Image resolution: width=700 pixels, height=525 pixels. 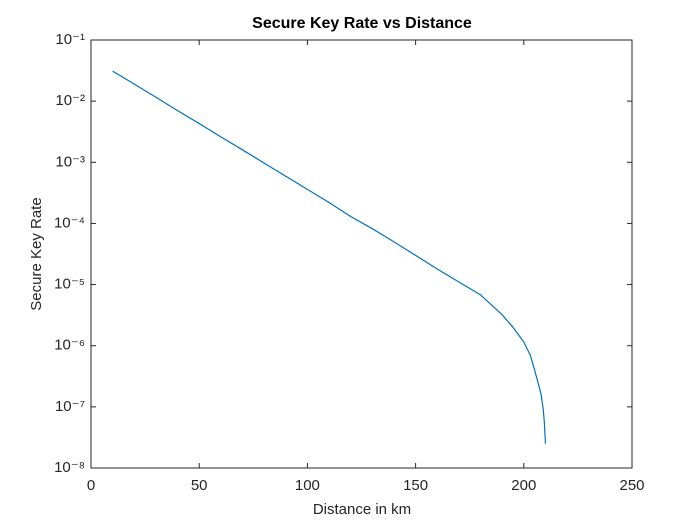 What do you see at coordinates (415, 485) in the screenshot?
I see `x-tick-label: 150` at bounding box center [415, 485].